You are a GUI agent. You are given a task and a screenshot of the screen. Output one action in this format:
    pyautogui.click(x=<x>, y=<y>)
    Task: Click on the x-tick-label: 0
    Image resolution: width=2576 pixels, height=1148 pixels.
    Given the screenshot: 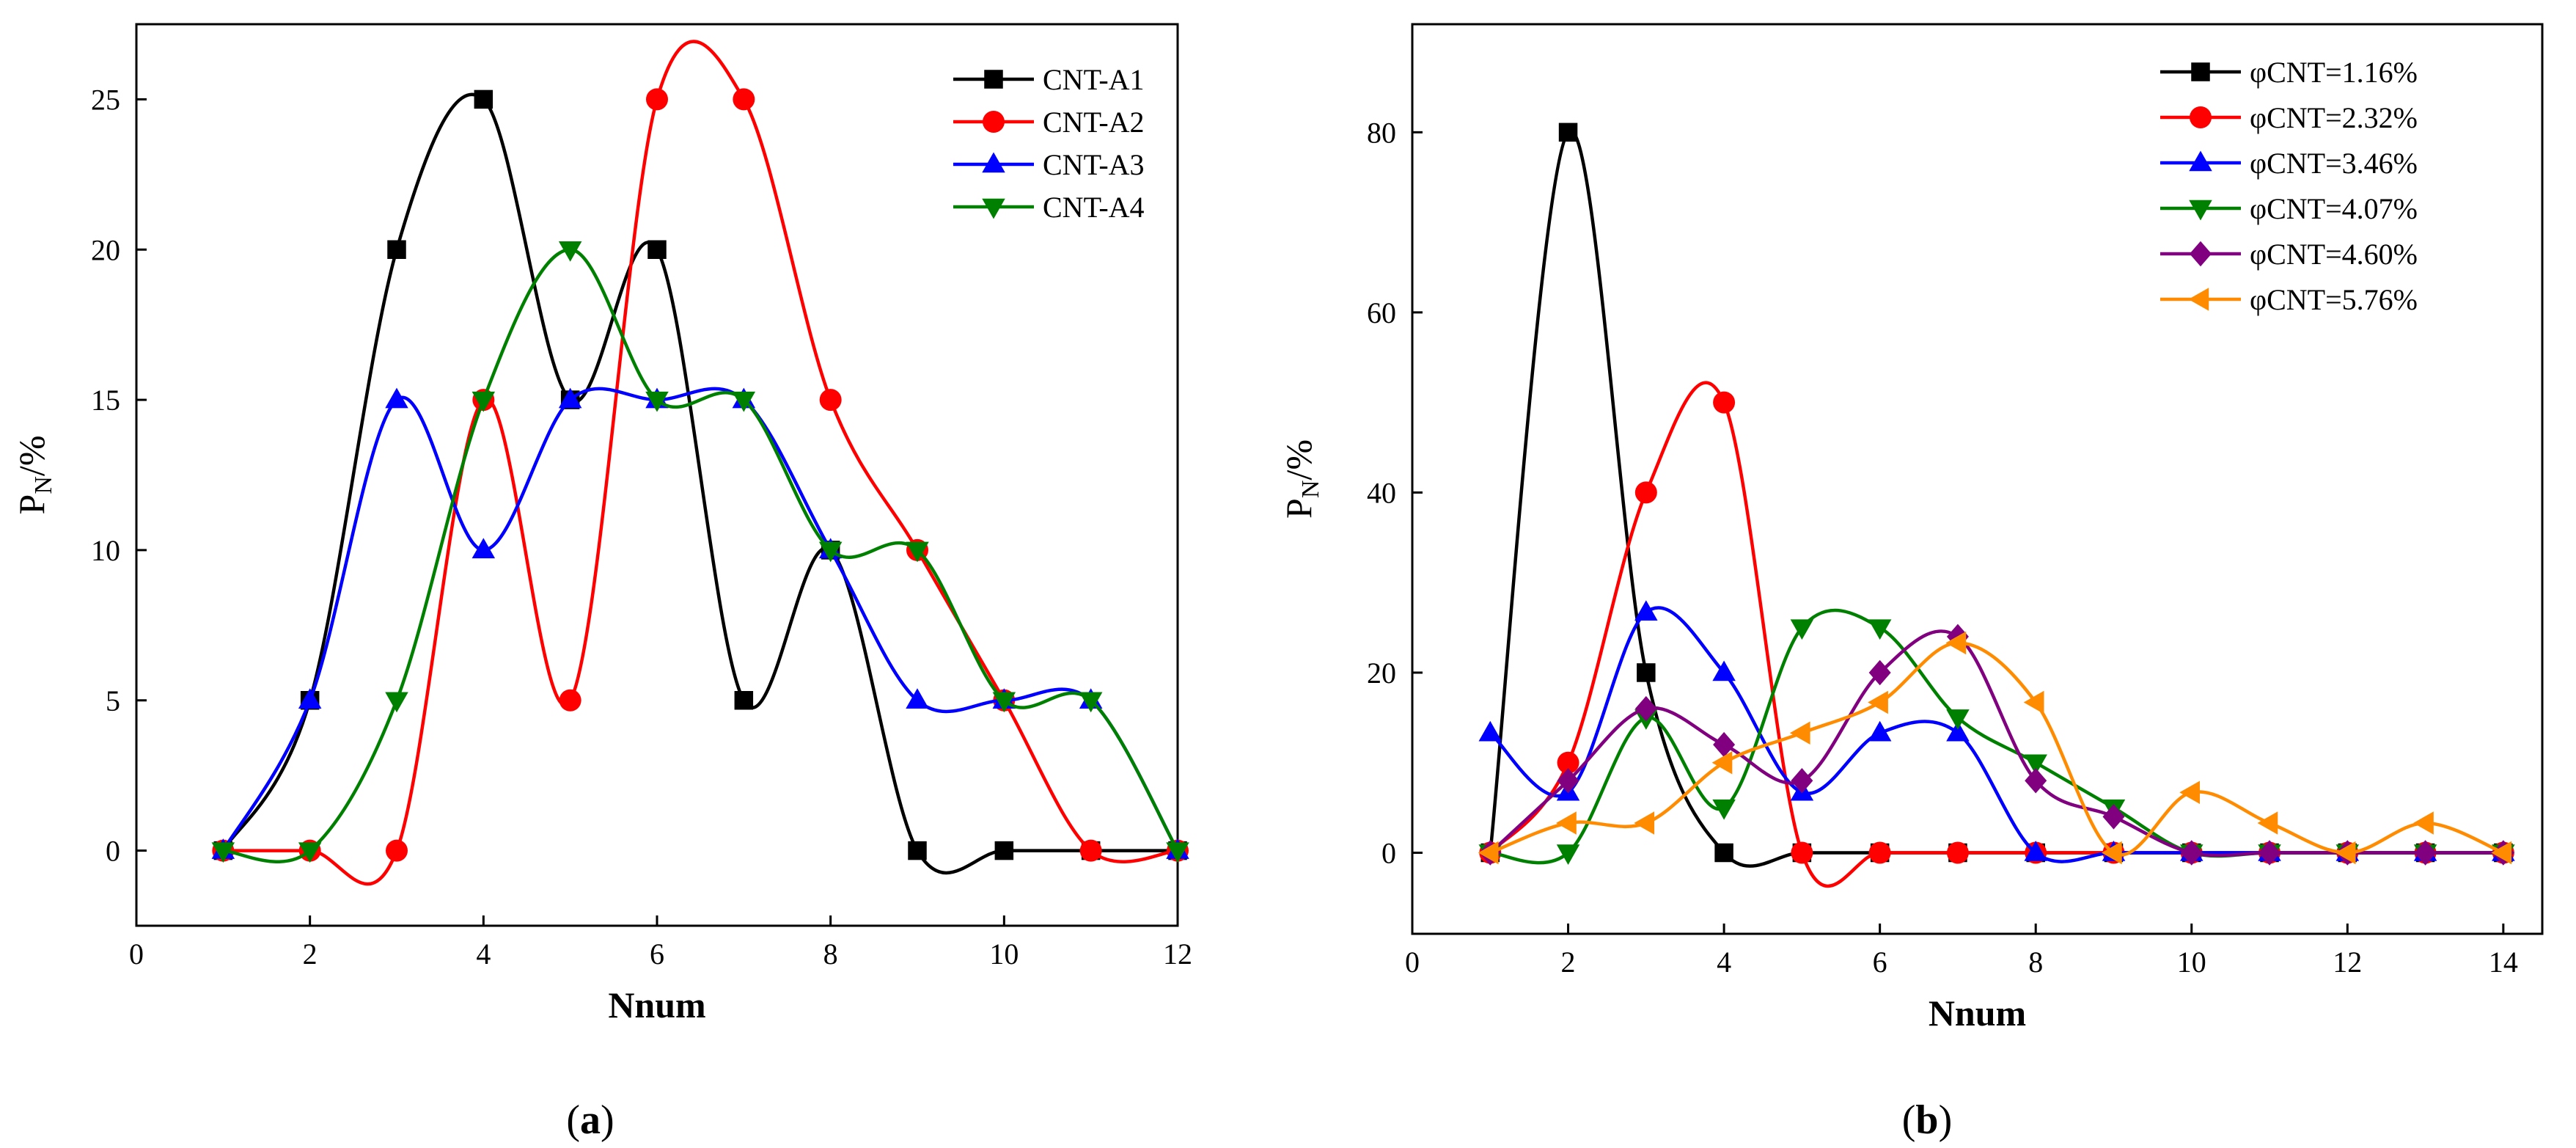 What is the action you would take?
    pyautogui.click(x=136, y=953)
    